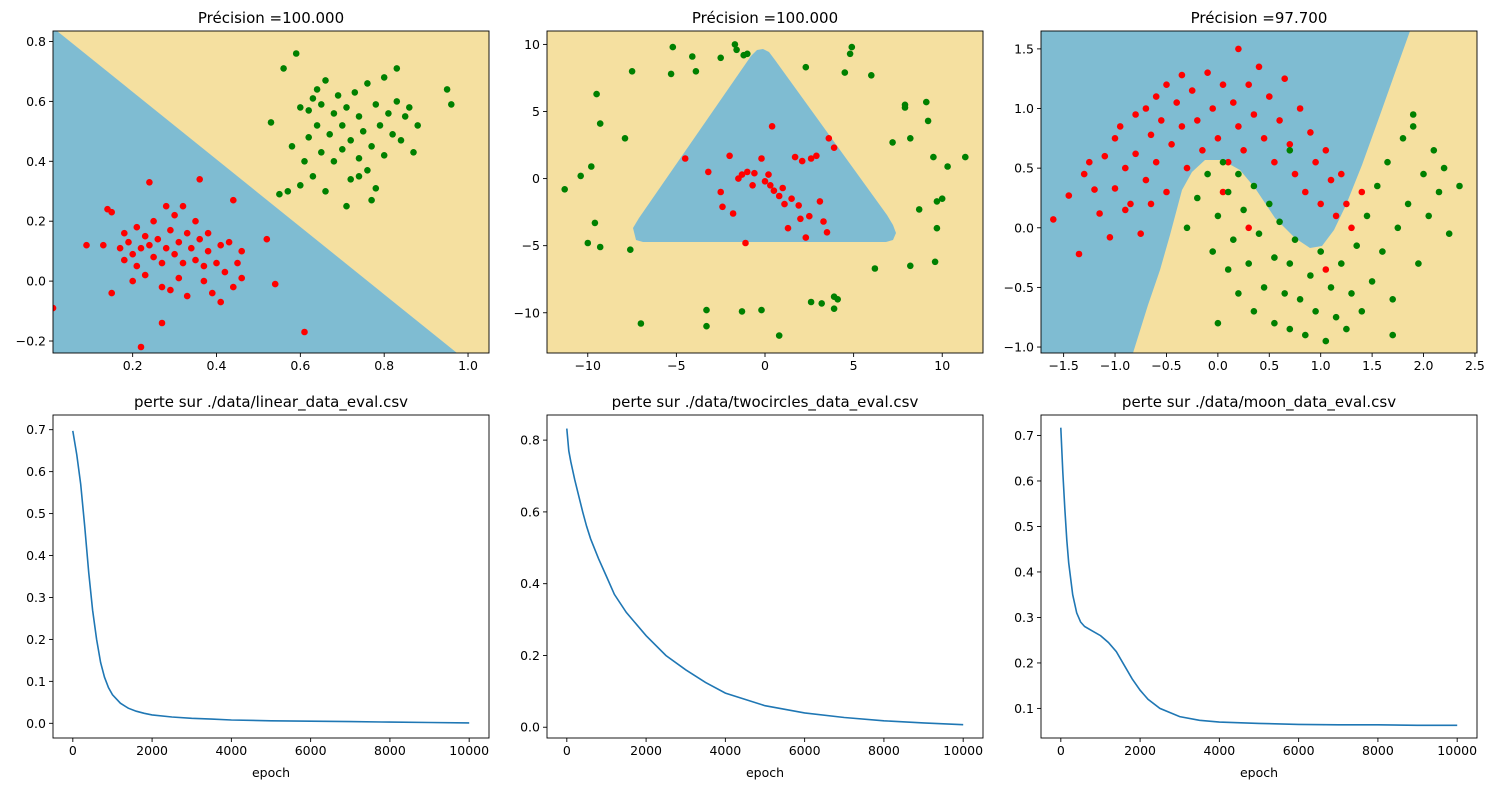  I want to click on y-tick-label: 0.8, so click(530, 440).